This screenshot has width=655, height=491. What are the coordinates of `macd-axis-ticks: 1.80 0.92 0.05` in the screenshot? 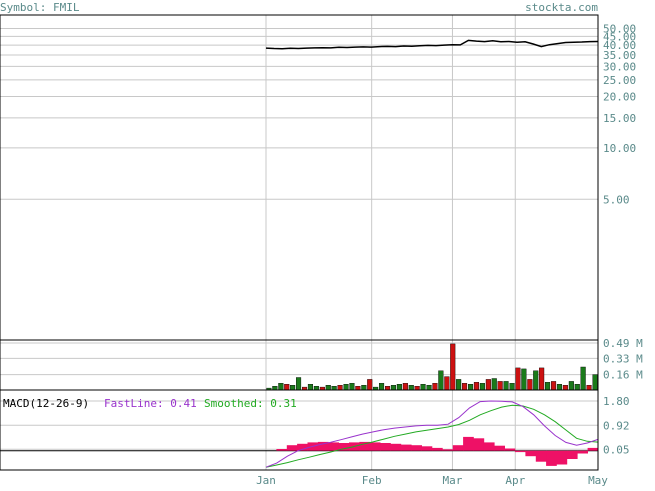 It's located at (616, 425).